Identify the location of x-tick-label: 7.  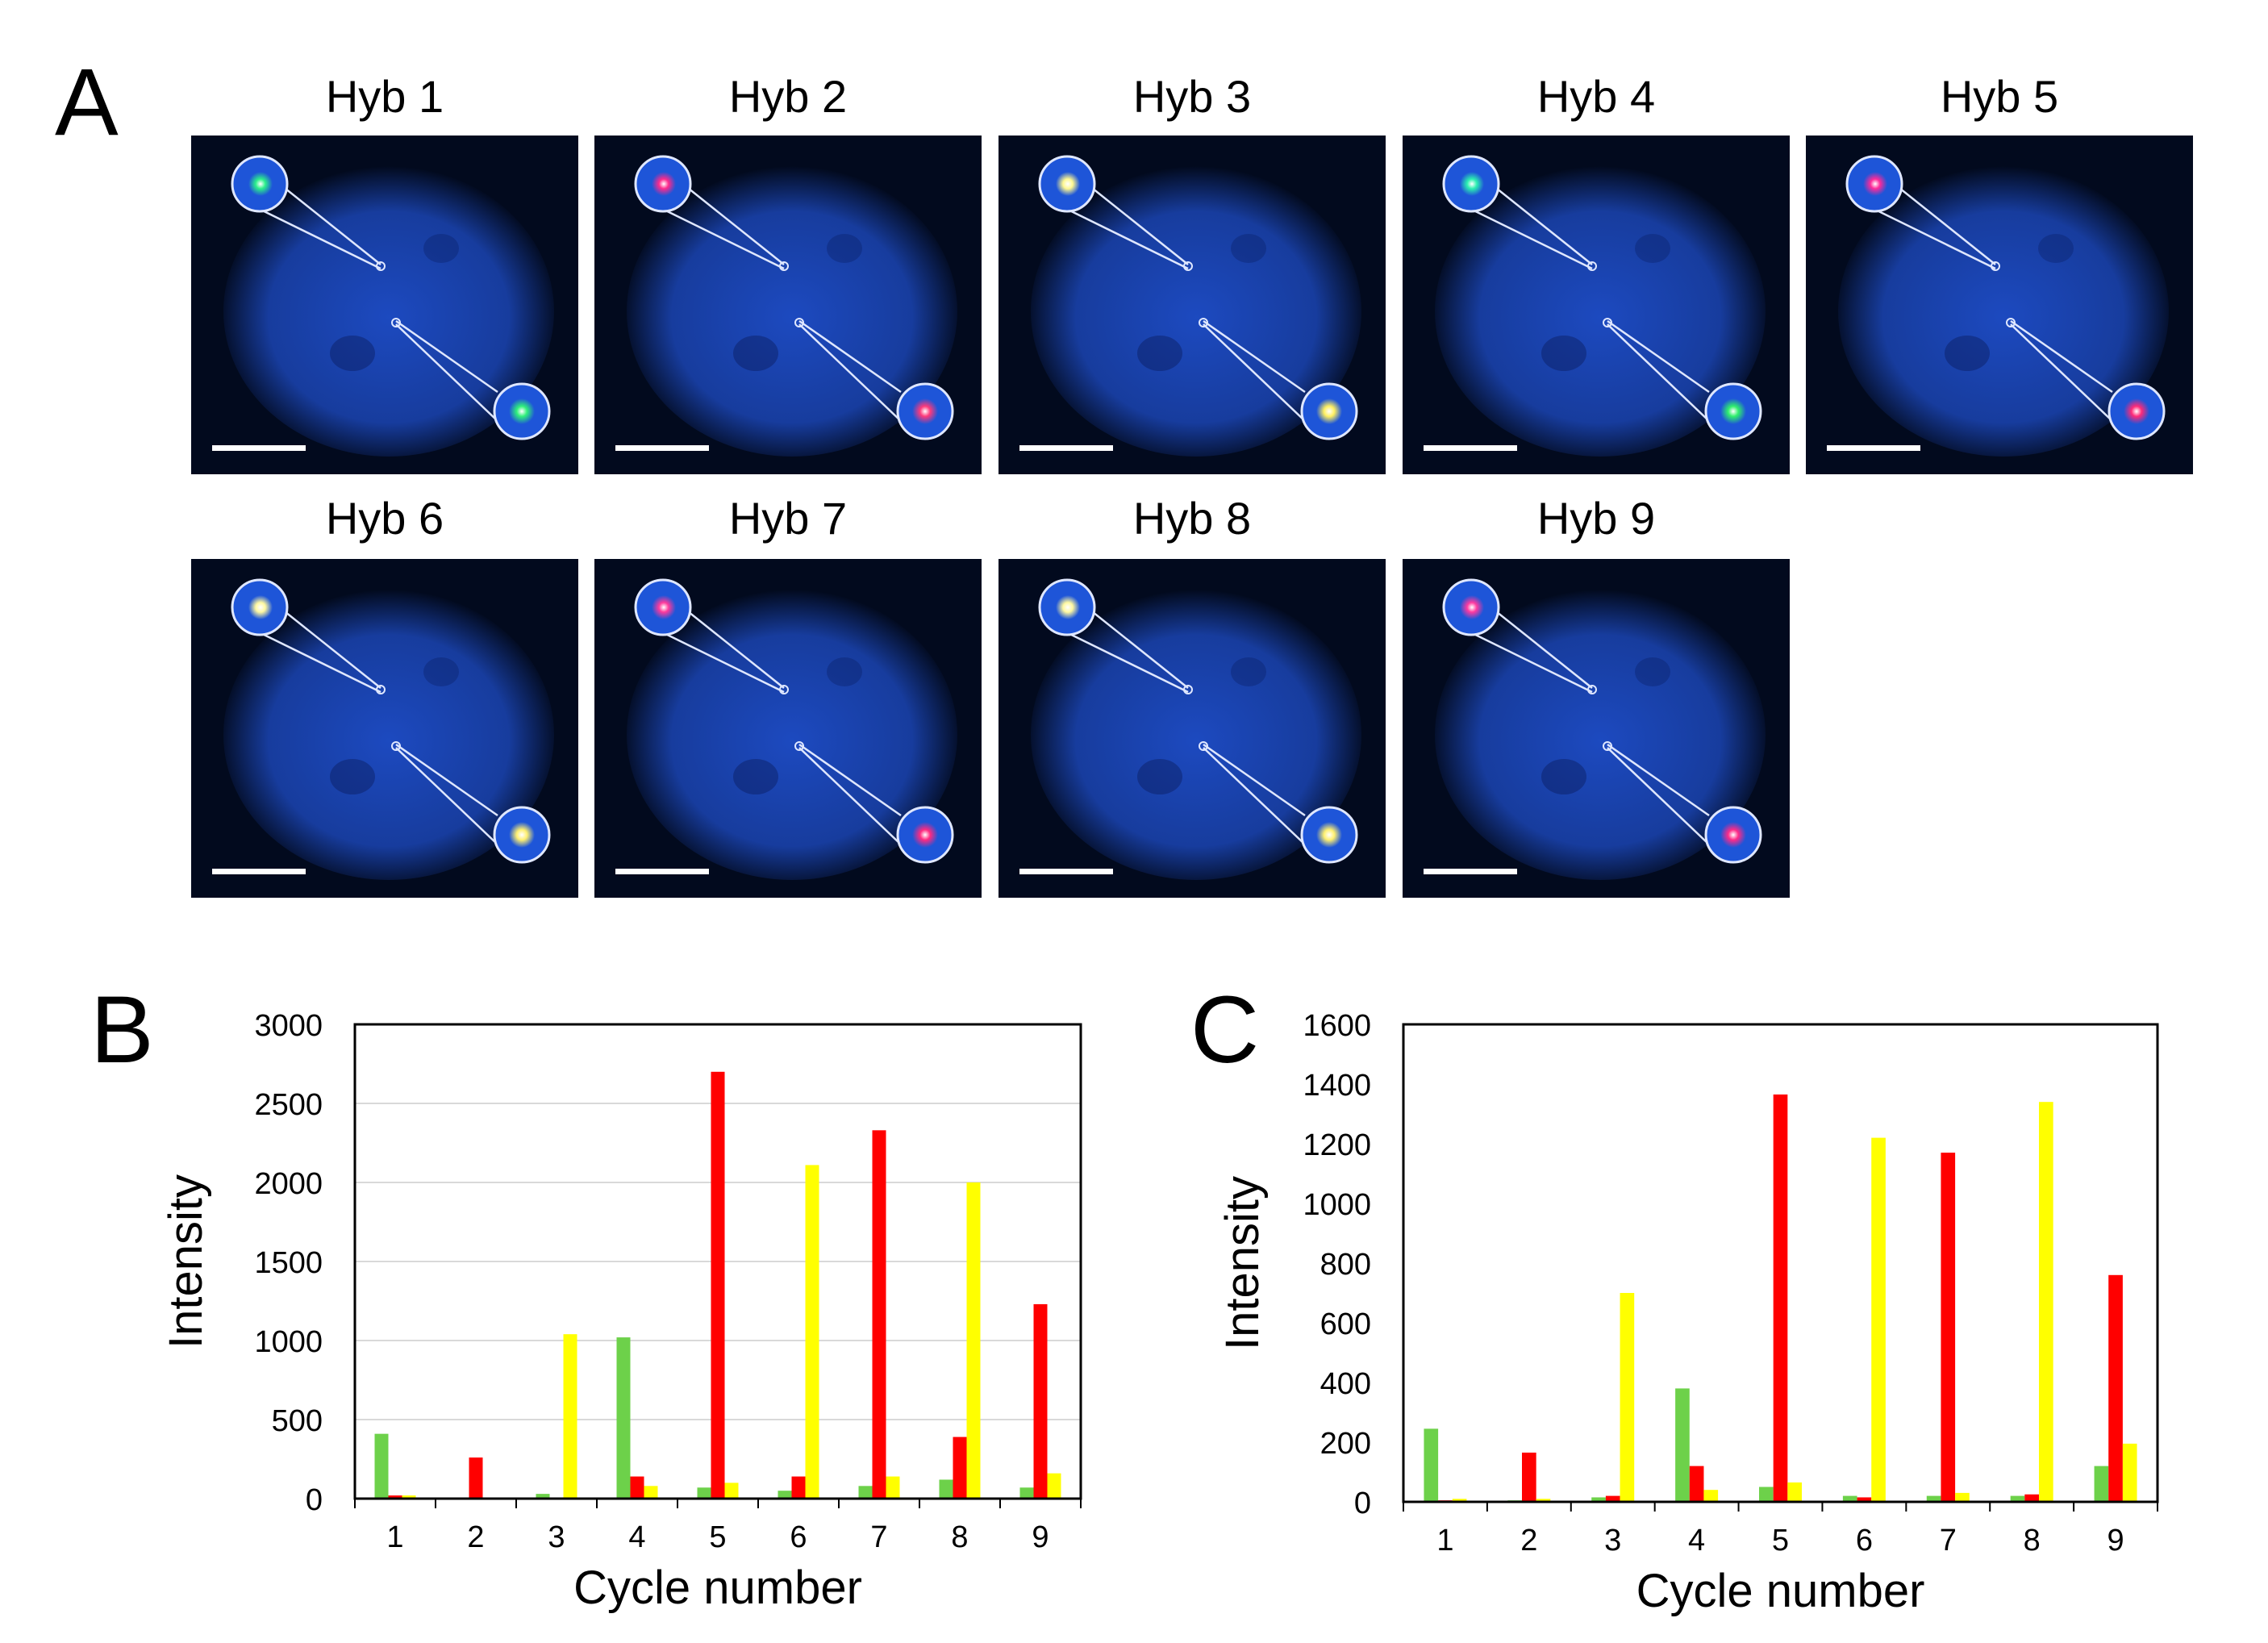
(878, 1537).